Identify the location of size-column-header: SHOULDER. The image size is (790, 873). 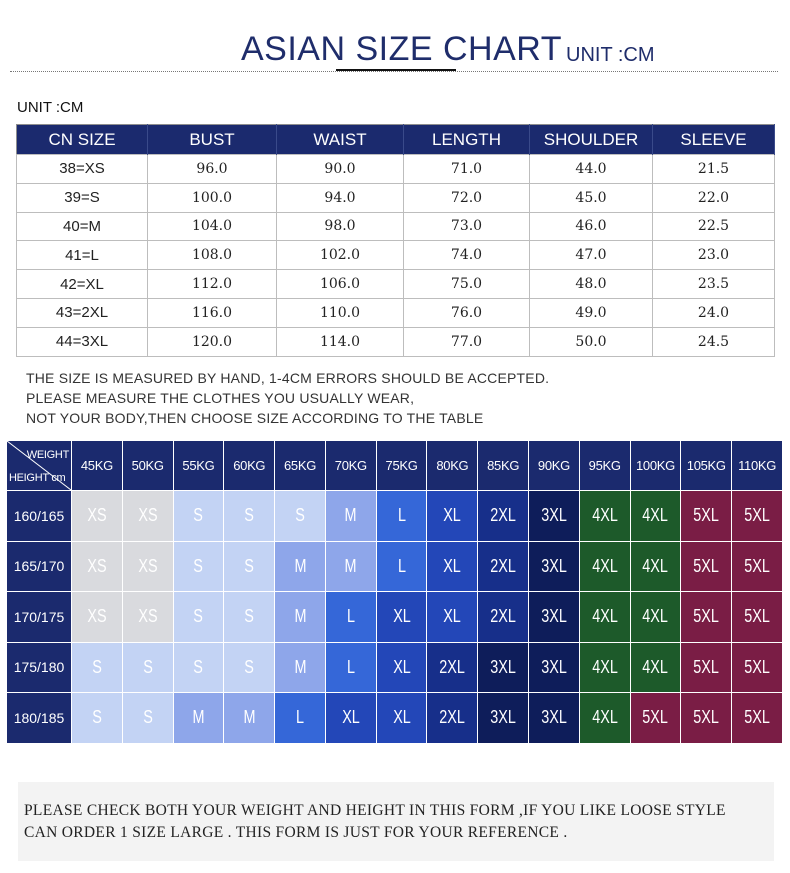
(591, 139).